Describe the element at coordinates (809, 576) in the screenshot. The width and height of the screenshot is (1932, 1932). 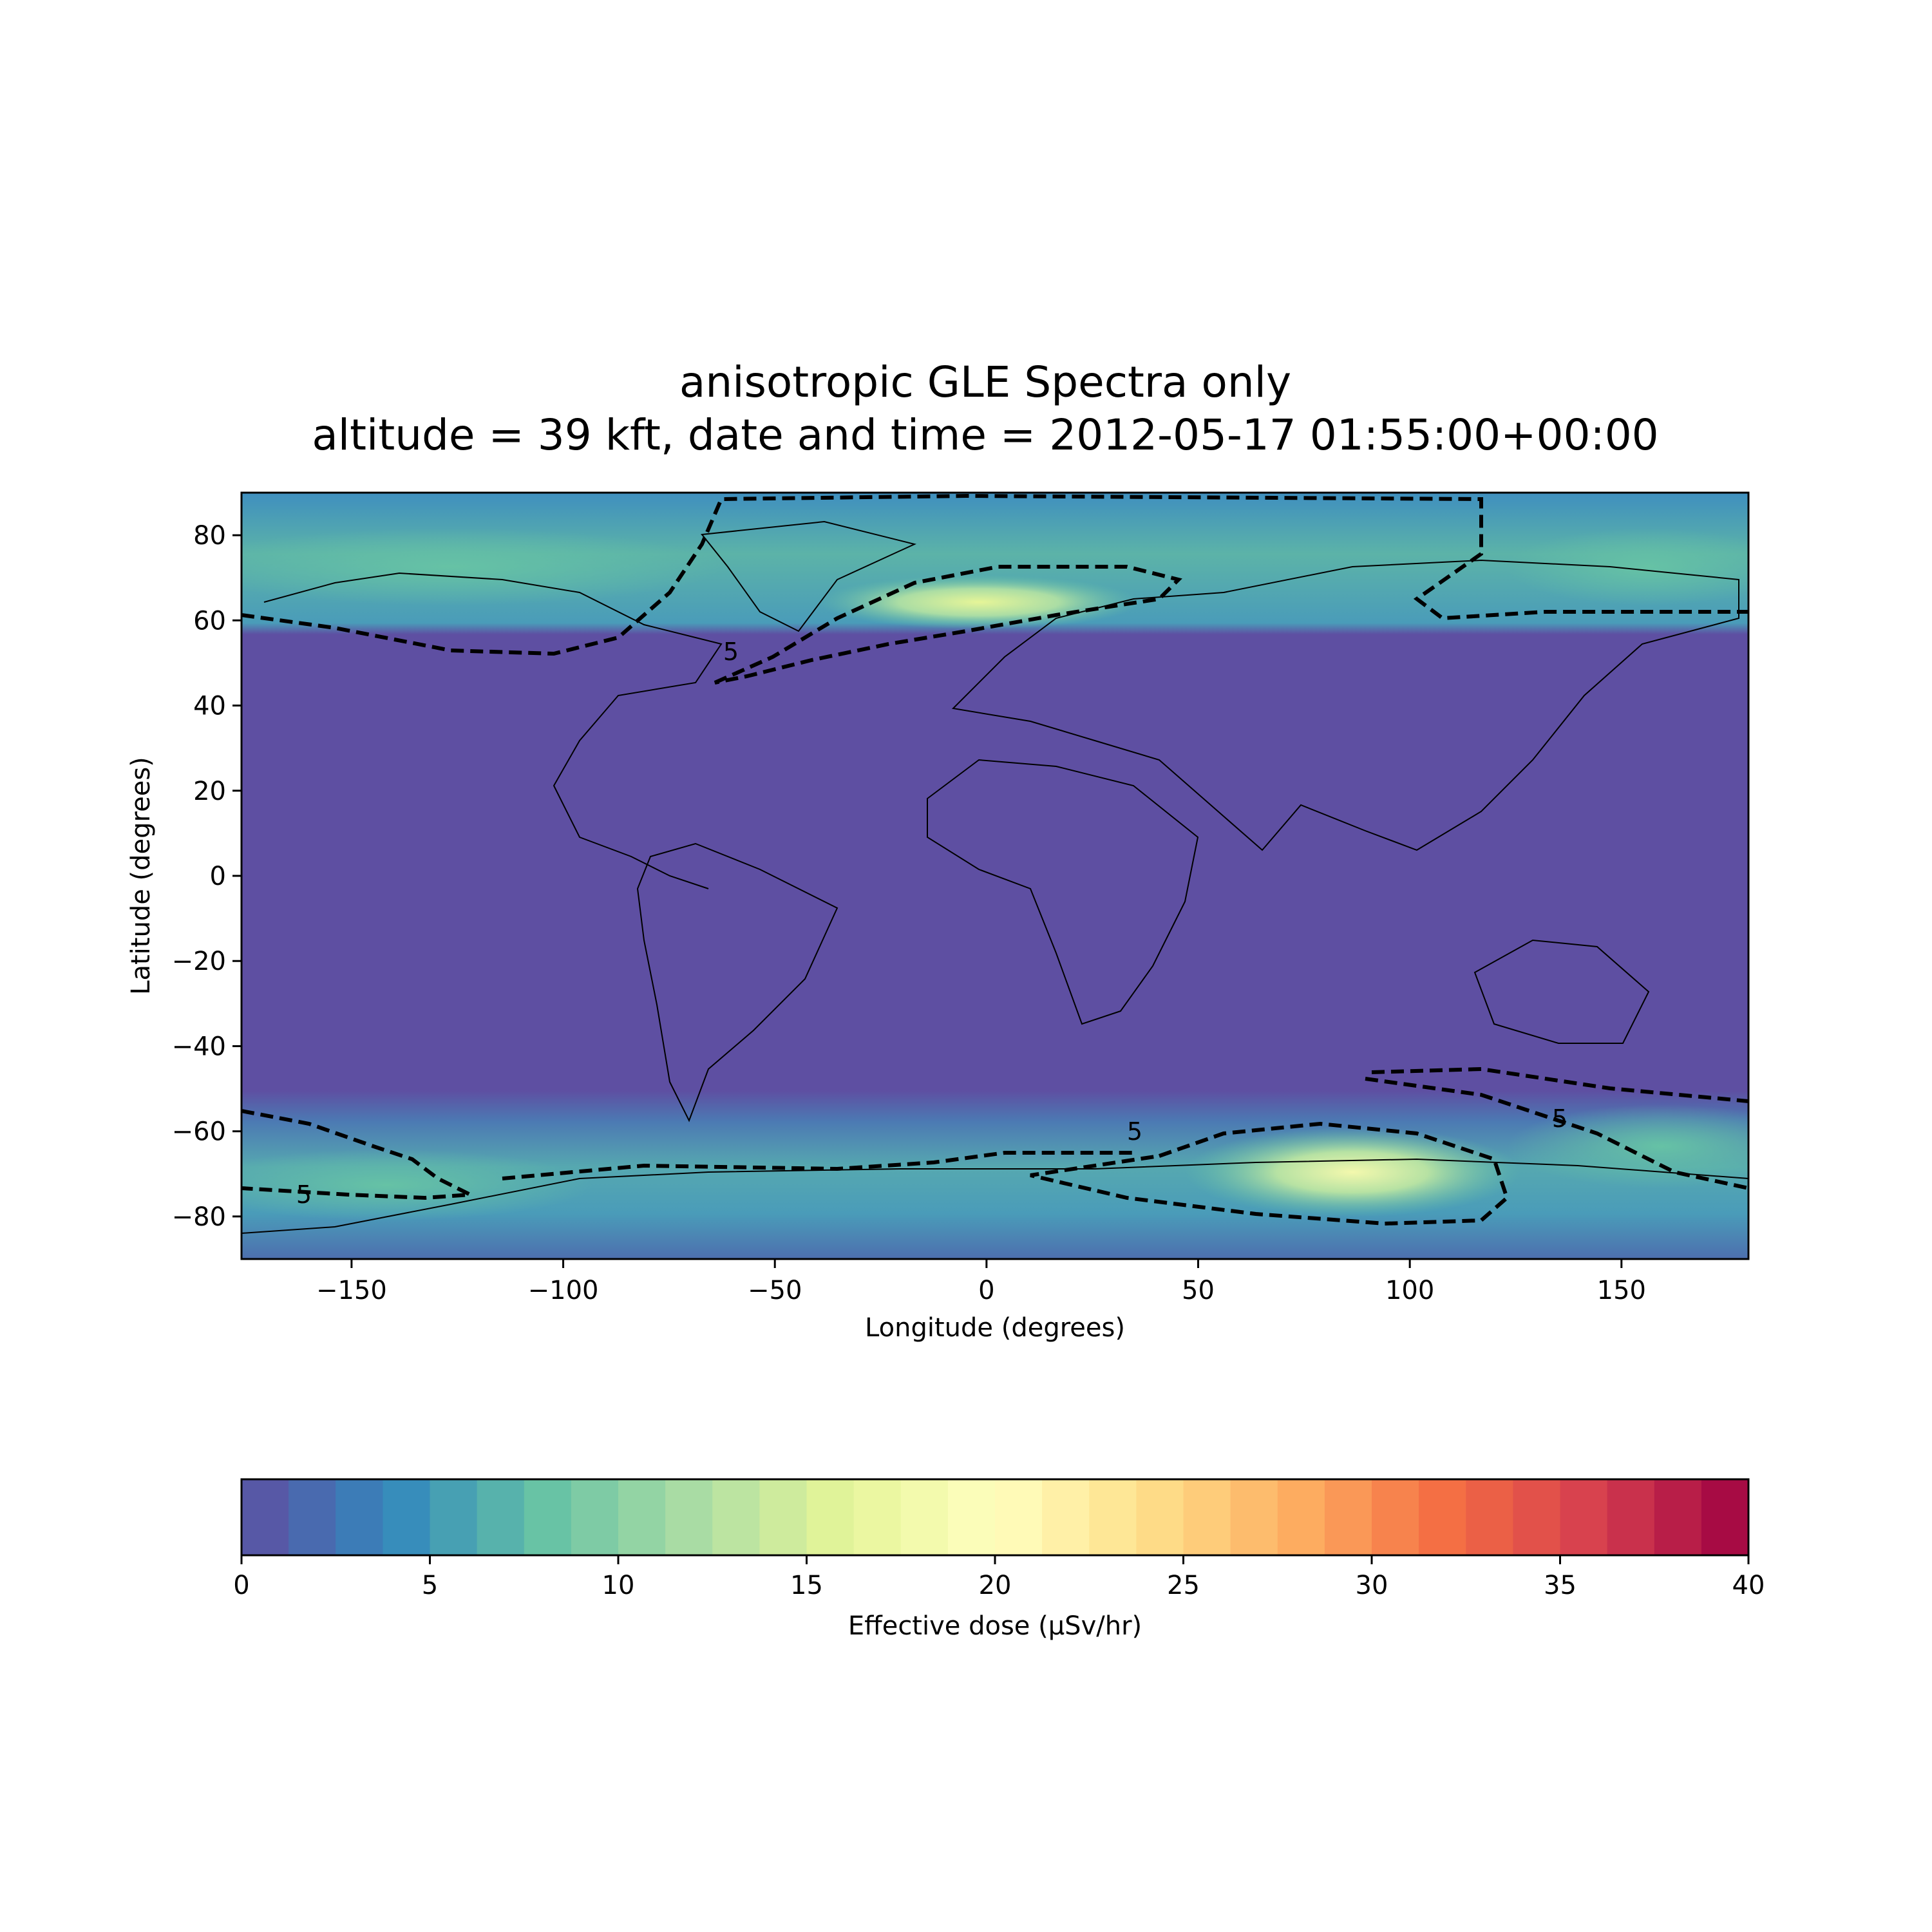
I see `coastline-greenland` at that location.